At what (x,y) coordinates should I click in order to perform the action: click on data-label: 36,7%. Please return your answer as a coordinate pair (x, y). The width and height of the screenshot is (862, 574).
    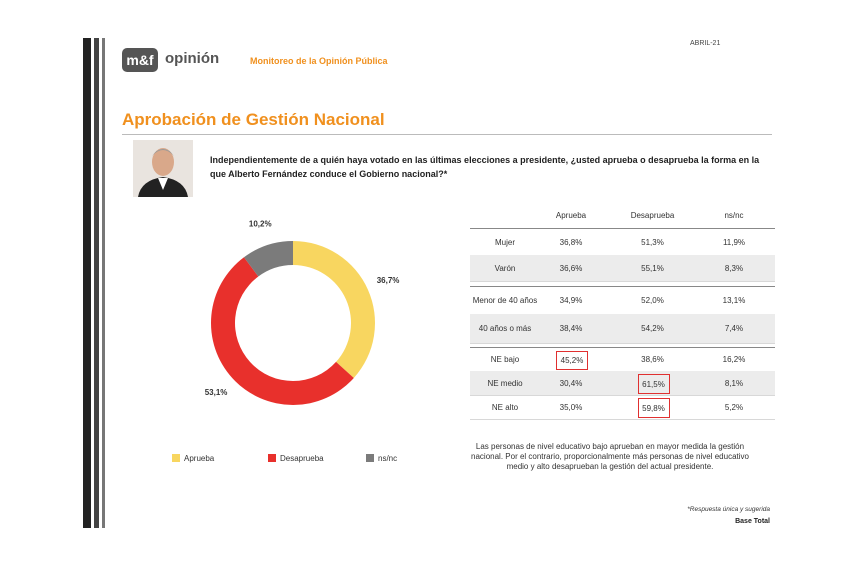
    Looking at the image, I should click on (388, 280).